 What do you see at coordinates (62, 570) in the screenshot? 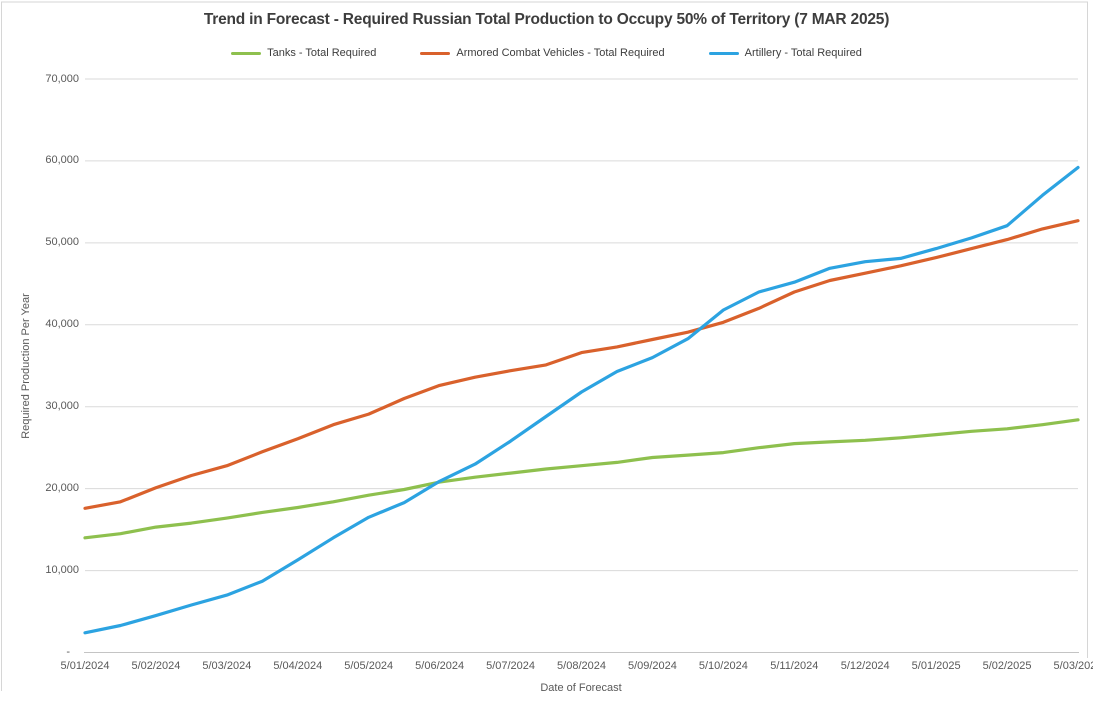
I see `y-tick-label: 10,000` at bounding box center [62, 570].